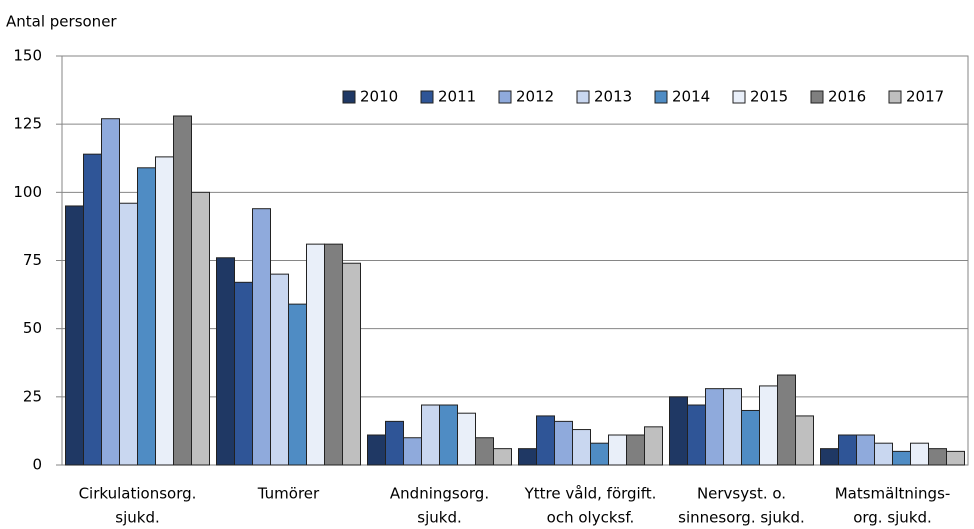 This screenshot has width=974, height=529. Describe the element at coordinates (439, 494) in the screenshot. I see `x-tick-label: Andningsorg.` at that location.